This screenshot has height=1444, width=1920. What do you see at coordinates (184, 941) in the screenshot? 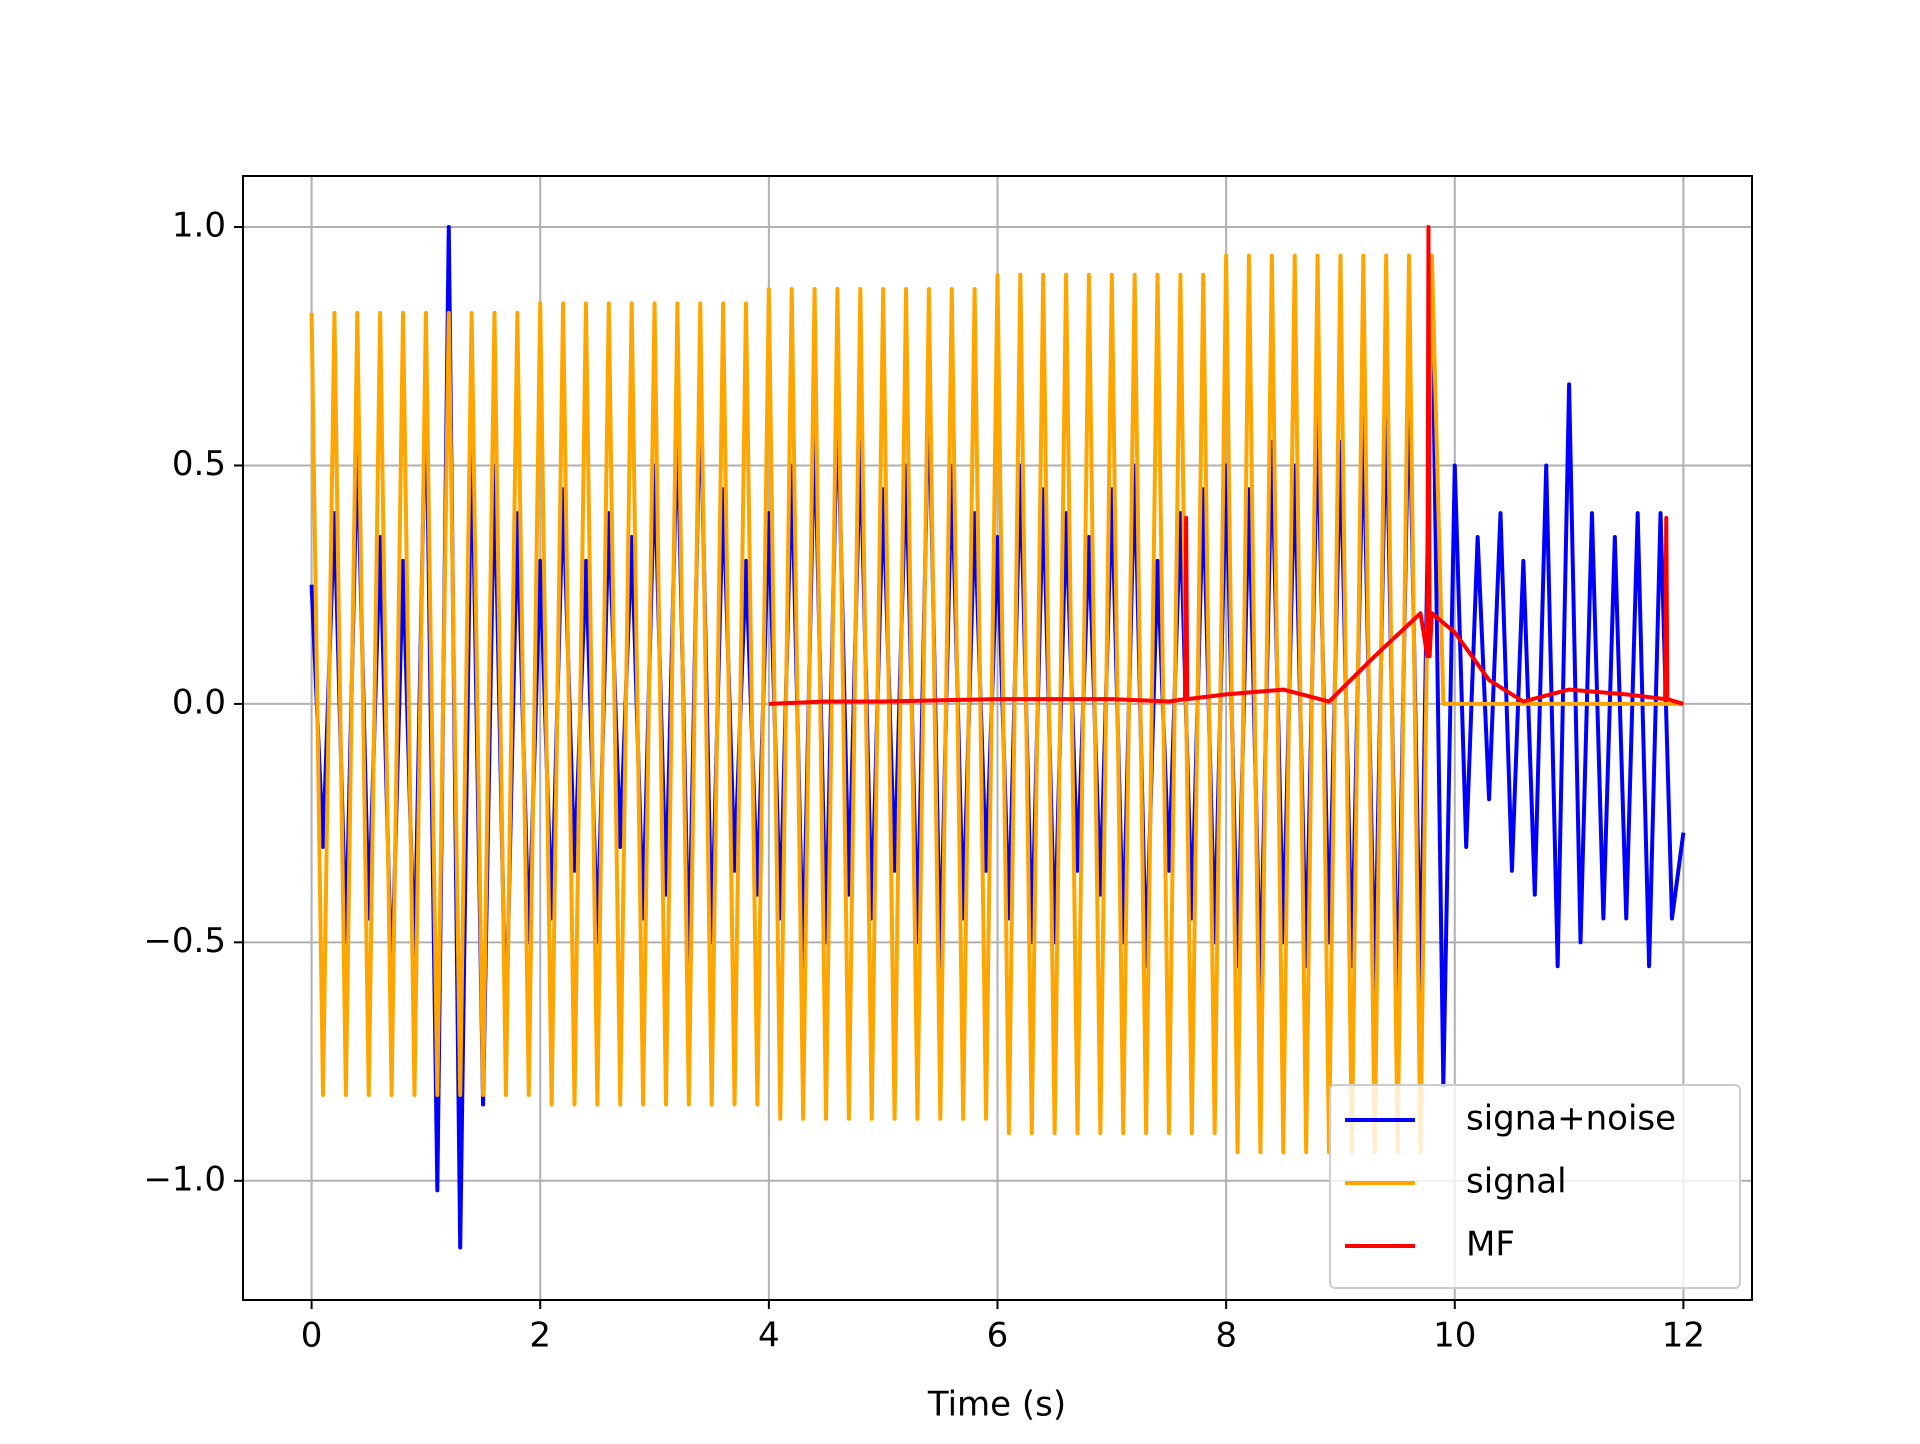
I see `y-tick-label: −0.5` at bounding box center [184, 941].